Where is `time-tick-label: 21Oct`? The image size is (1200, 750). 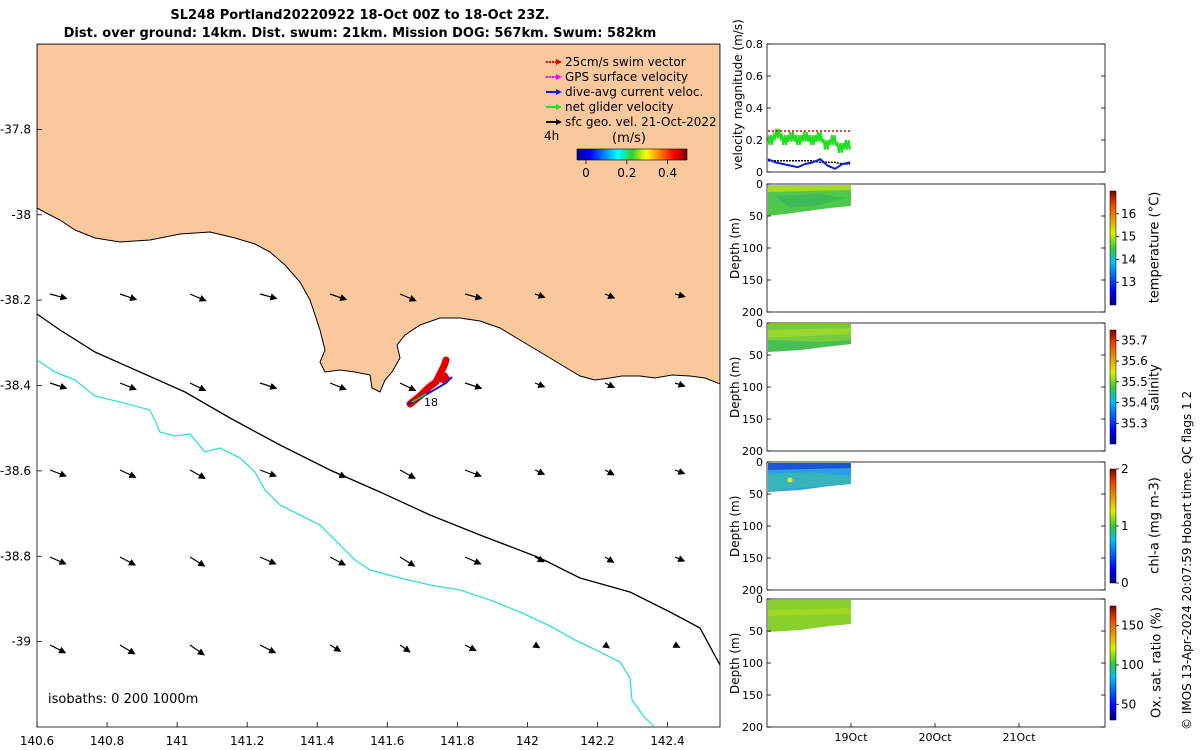
time-tick-label: 21Oct is located at coordinates (1019, 737).